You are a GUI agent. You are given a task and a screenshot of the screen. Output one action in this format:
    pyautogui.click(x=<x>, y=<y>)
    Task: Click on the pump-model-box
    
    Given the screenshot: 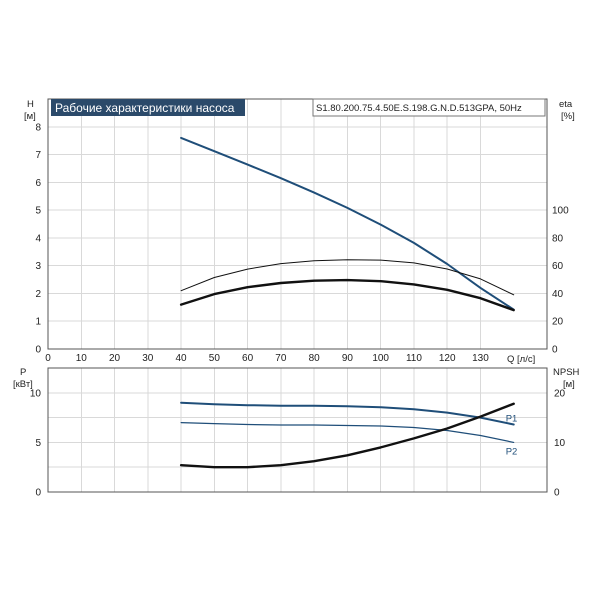 What is the action you would take?
    pyautogui.click(x=429, y=107)
    